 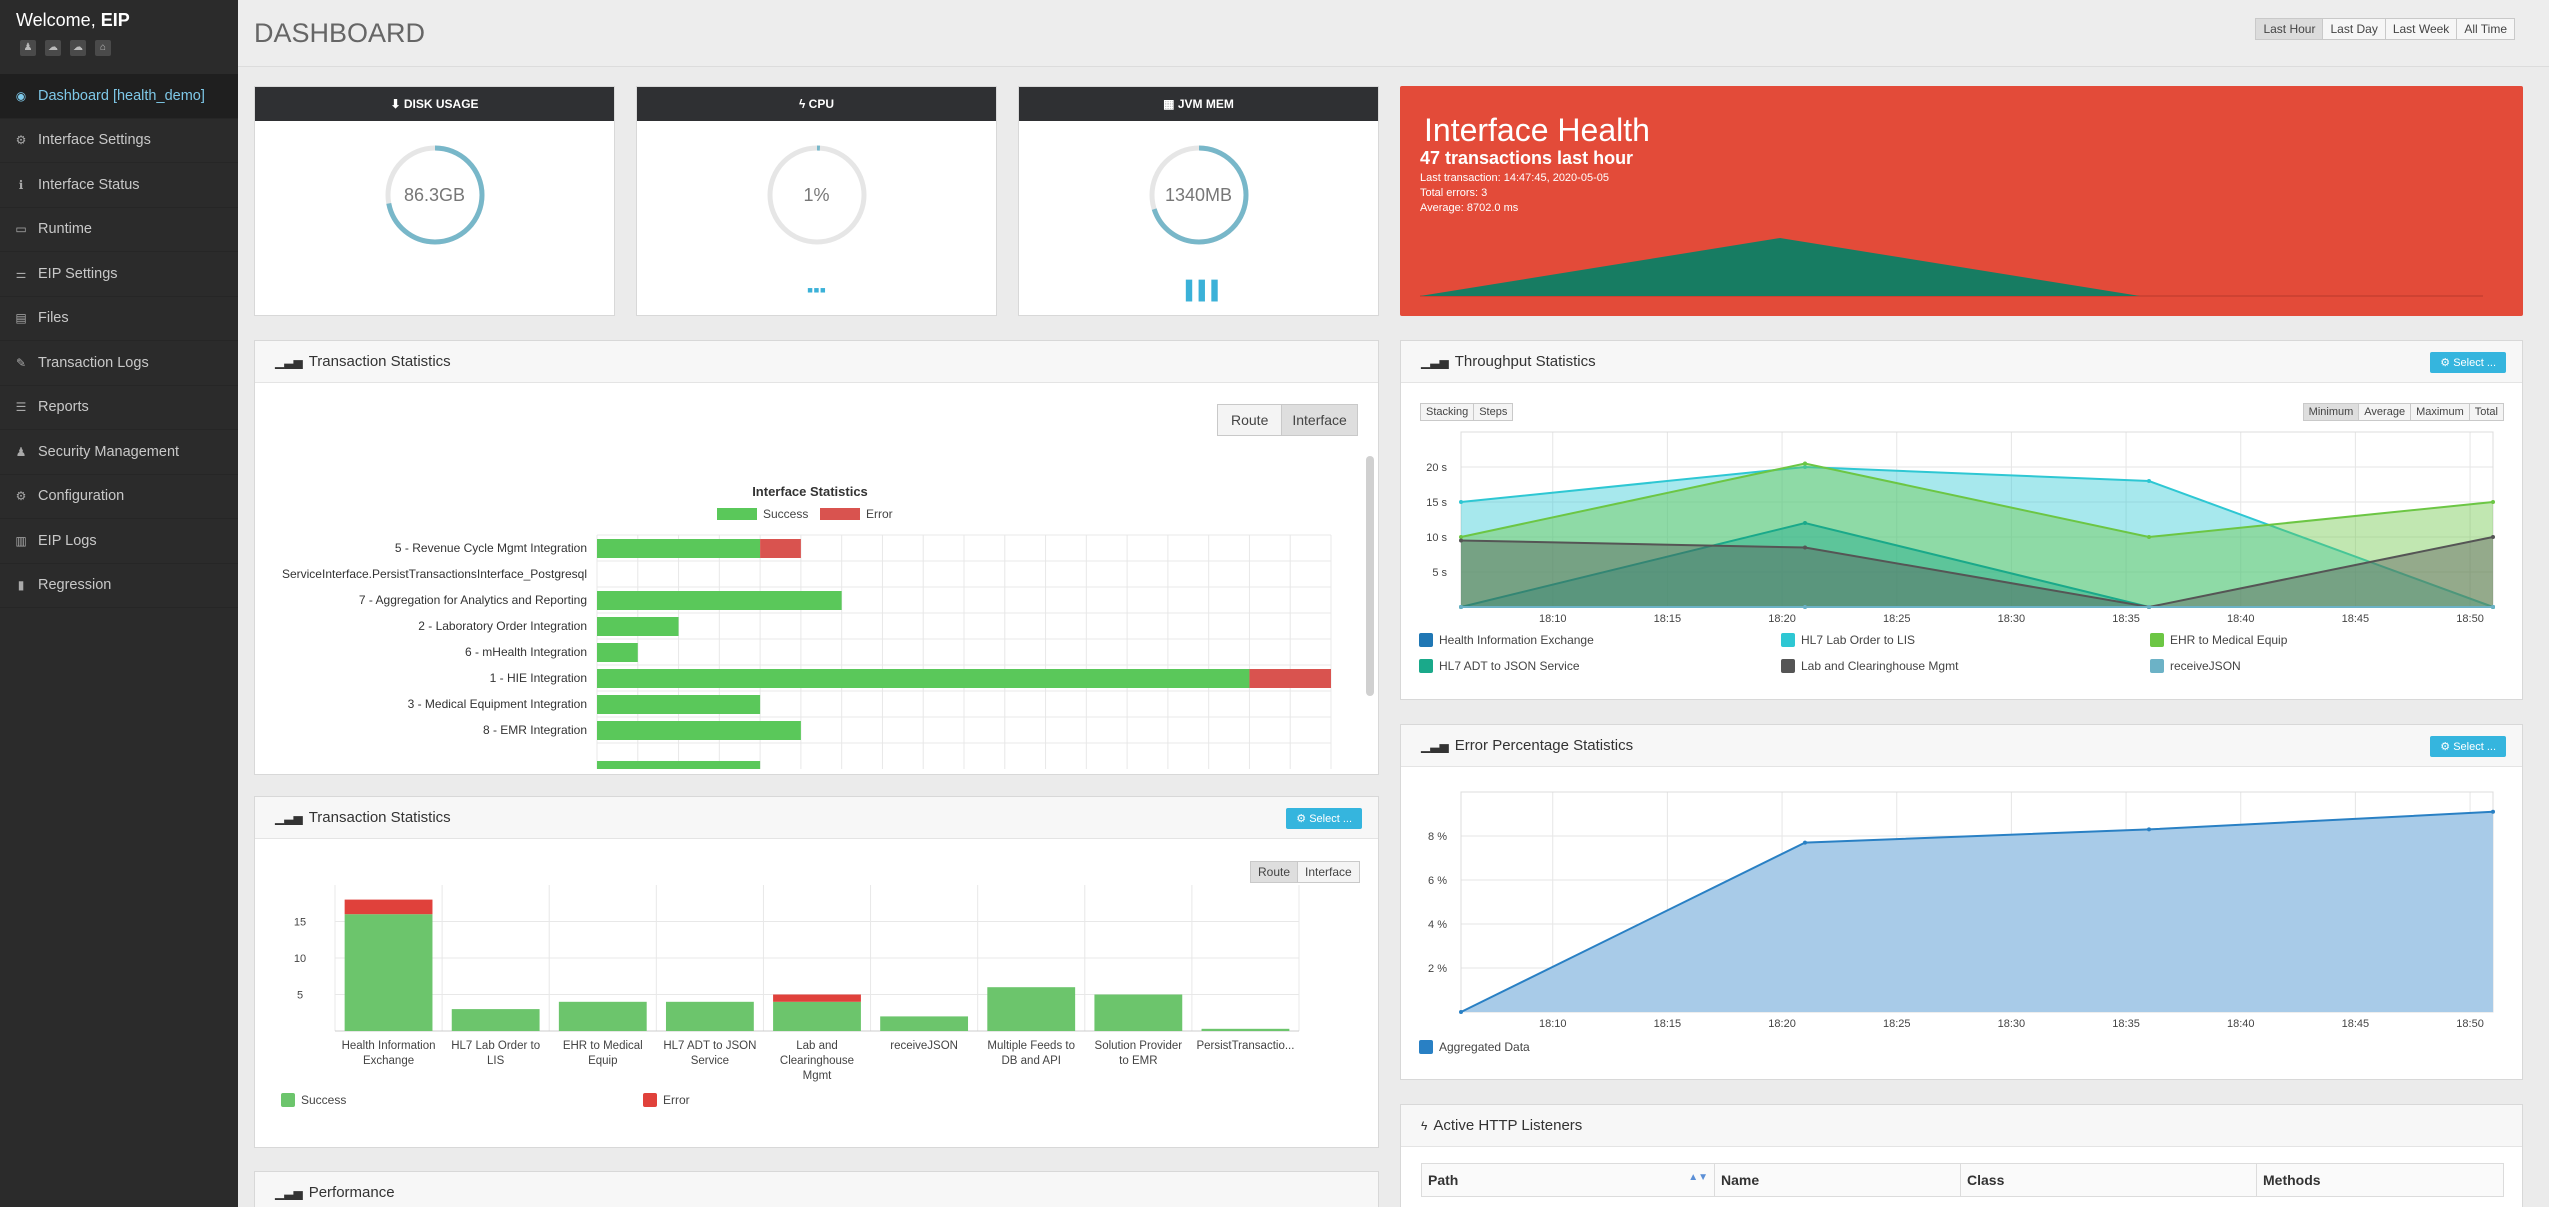 What do you see at coordinates (1837, 1180) in the screenshot?
I see `column-header-name: Name` at bounding box center [1837, 1180].